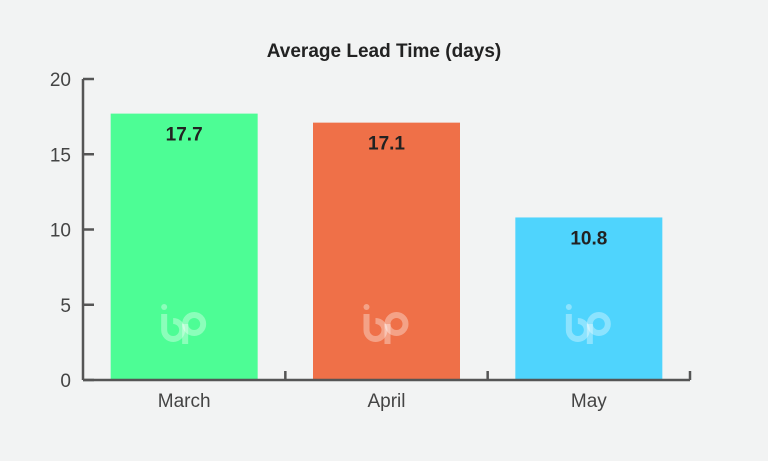 This screenshot has width=768, height=461. I want to click on x-tick-label-may: May, so click(589, 401).